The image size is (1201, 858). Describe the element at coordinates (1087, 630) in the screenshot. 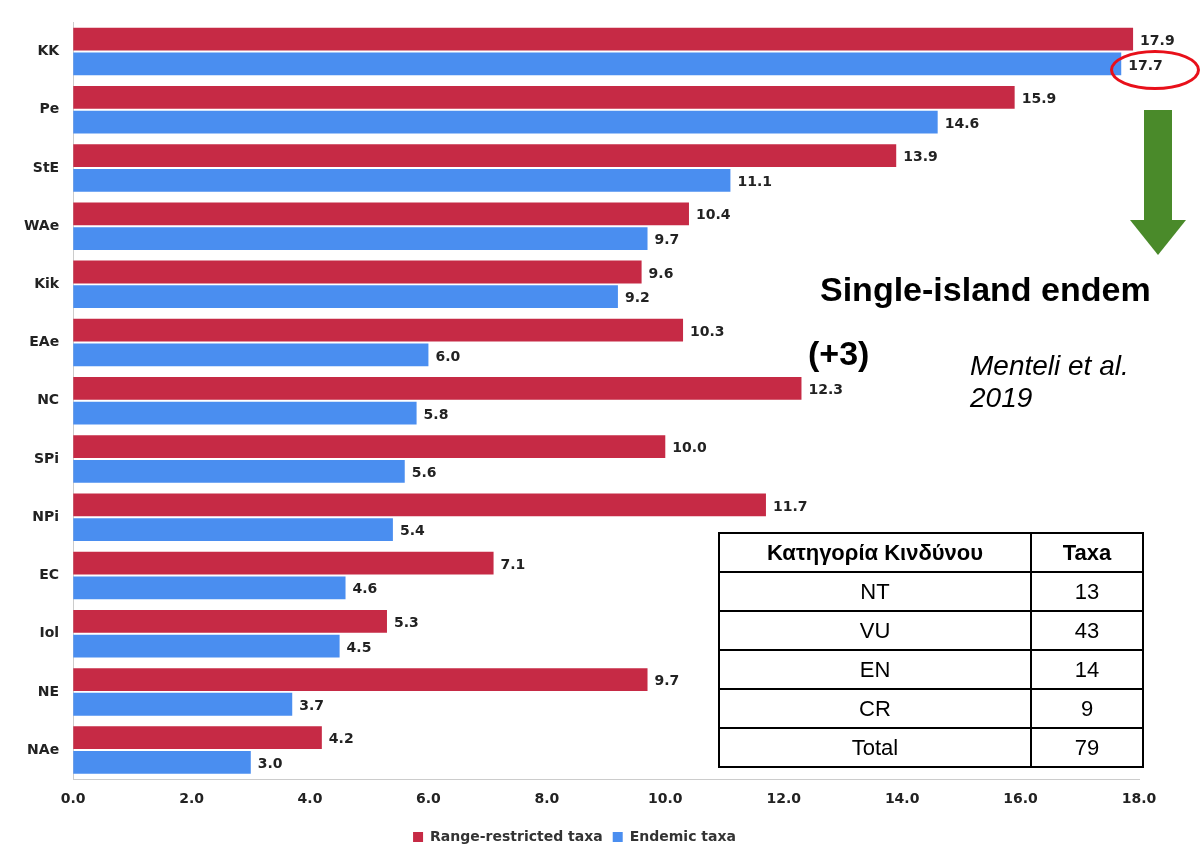

I see `data-label: 43` at that location.